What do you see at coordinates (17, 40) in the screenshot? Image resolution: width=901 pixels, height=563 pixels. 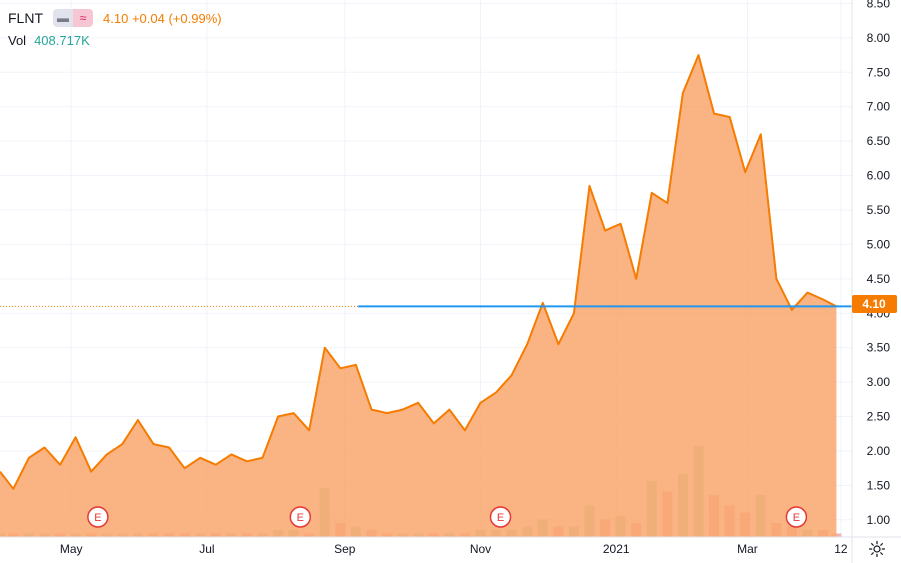 I see `volume-label: Vol` at bounding box center [17, 40].